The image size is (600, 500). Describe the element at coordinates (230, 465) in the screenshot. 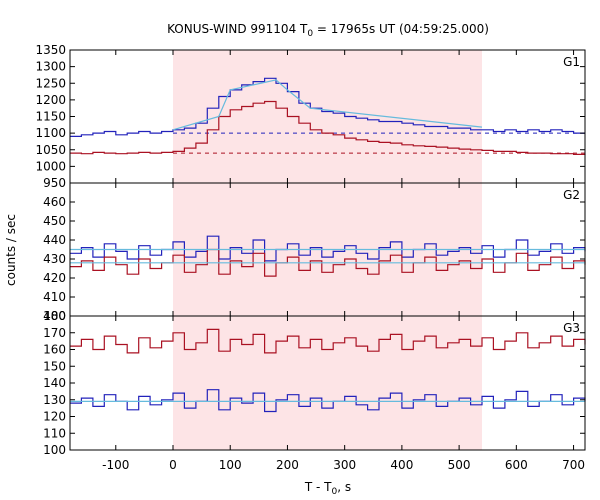

I see `x-tick-label: 100` at that location.